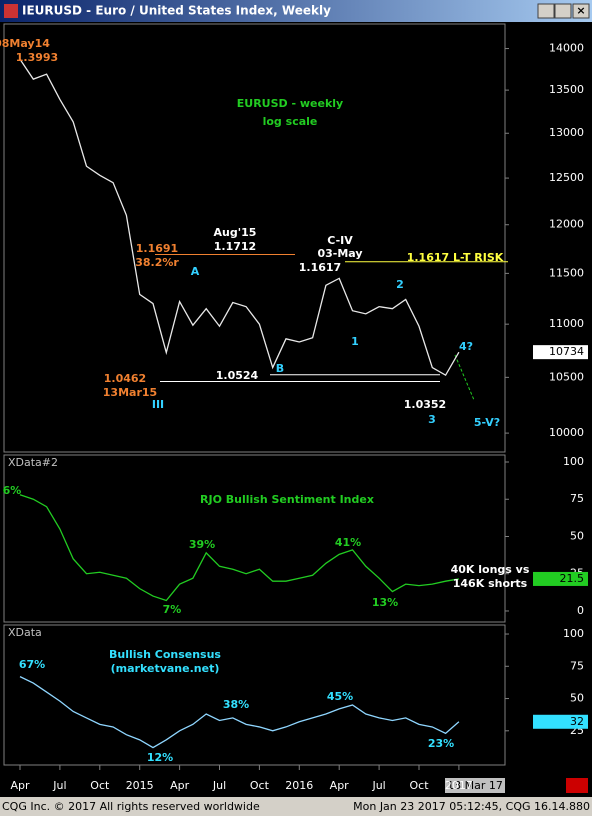 This screenshot has height=816, width=592. I want to click on annotation: 12%, so click(160, 757).